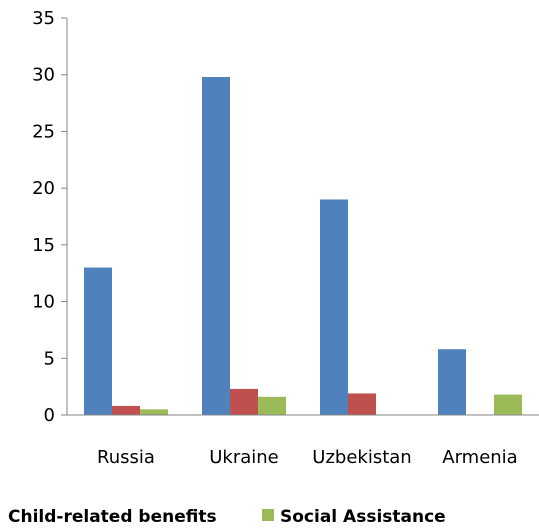 The width and height of the screenshot is (539, 529). What do you see at coordinates (126, 410) in the screenshot?
I see `bar-series2-russia` at bounding box center [126, 410].